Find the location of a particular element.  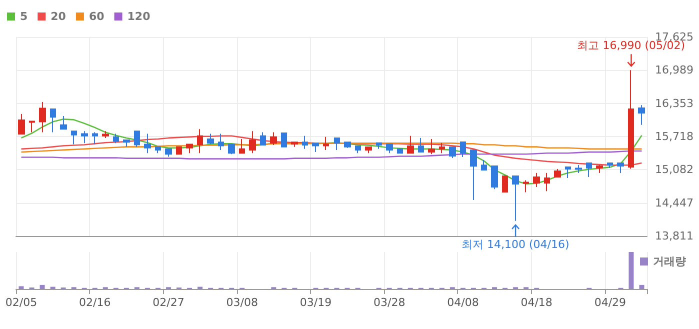

x-tick-label: 03/19 is located at coordinates (316, 302).